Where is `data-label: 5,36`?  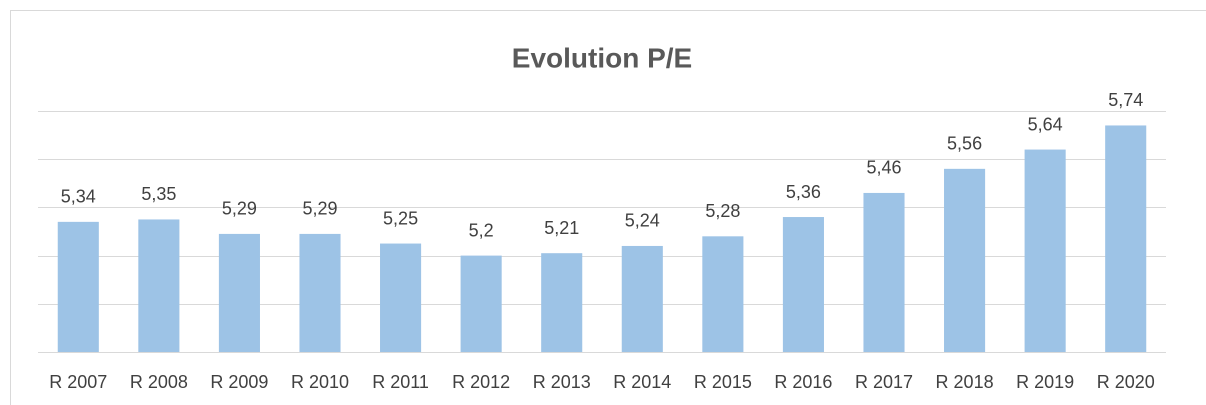
data-label: 5,36 is located at coordinates (803, 192).